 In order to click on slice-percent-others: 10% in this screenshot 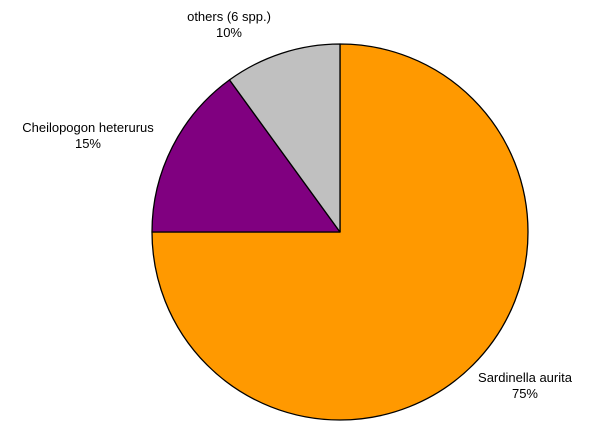, I will do `click(229, 32)`.